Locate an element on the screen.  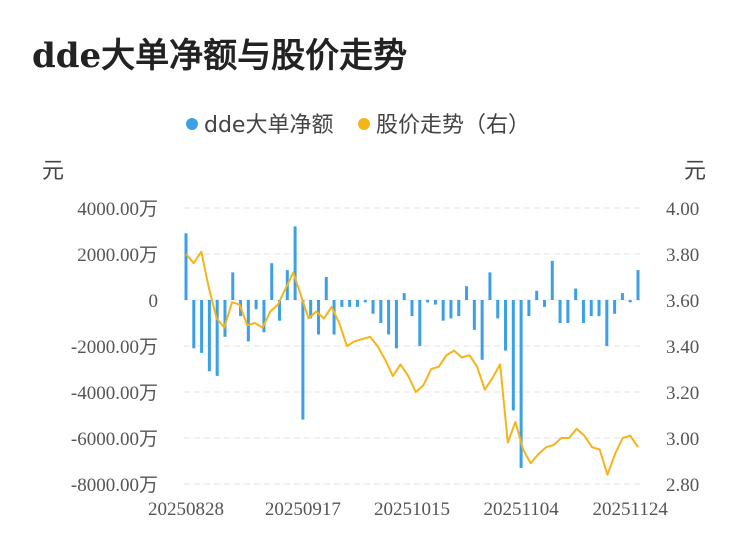
legend: dde大单净额 股价走势（右） is located at coordinates (358, 125).